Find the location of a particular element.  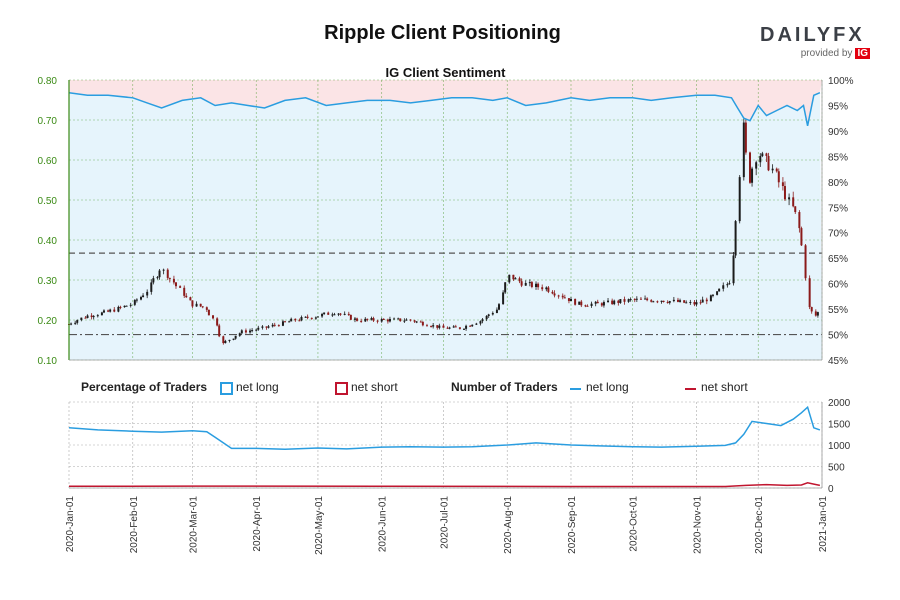

sentiment-tick-label: 45% is located at coordinates (838, 361).